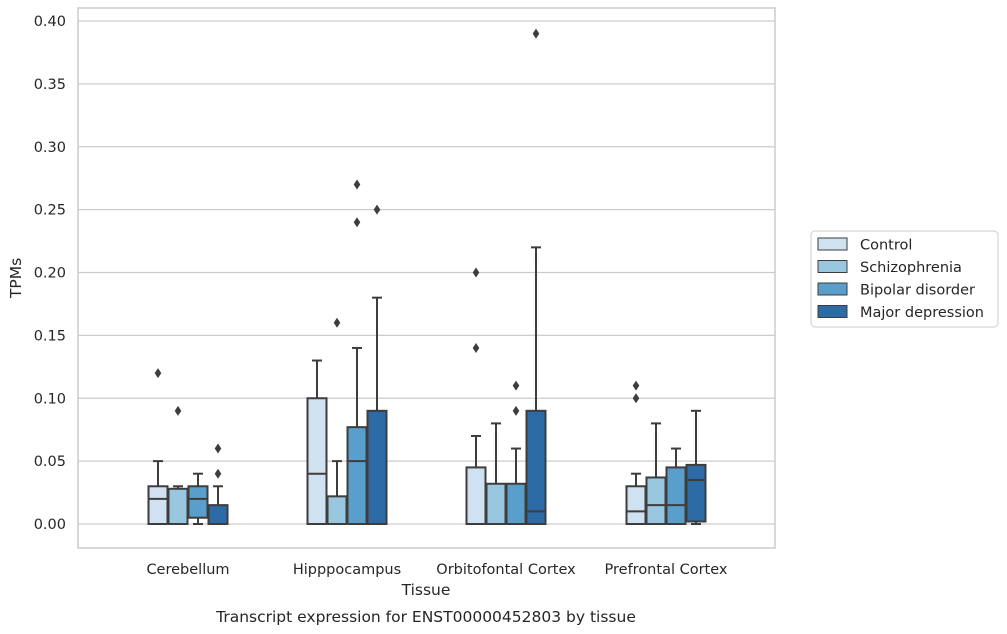 The width and height of the screenshot is (1007, 634). Describe the element at coordinates (50, 148) in the screenshot. I see `y-tick-label: 0.30` at that location.